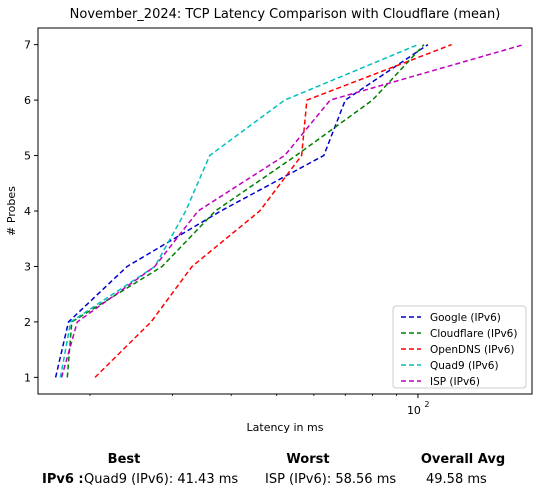 The height and width of the screenshot is (494, 541). Describe the element at coordinates (124, 459) in the screenshot. I see `summary-header-best: Best` at that location.